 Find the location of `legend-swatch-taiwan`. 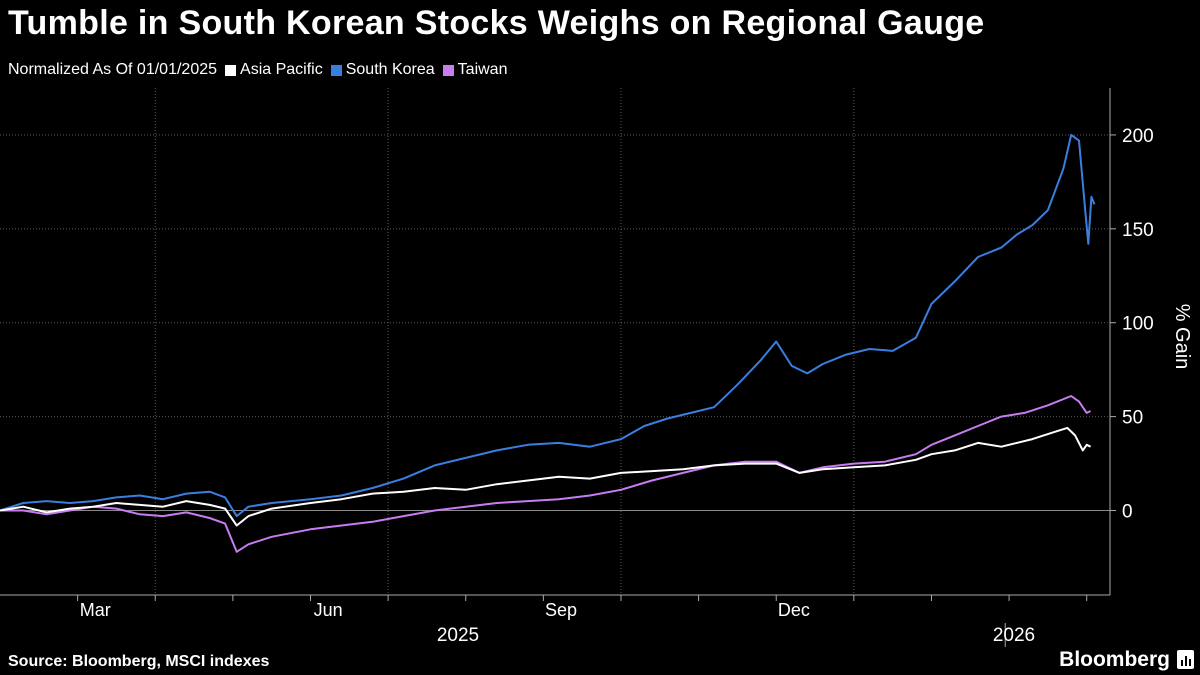

legend-swatch-taiwan is located at coordinates (448, 70).